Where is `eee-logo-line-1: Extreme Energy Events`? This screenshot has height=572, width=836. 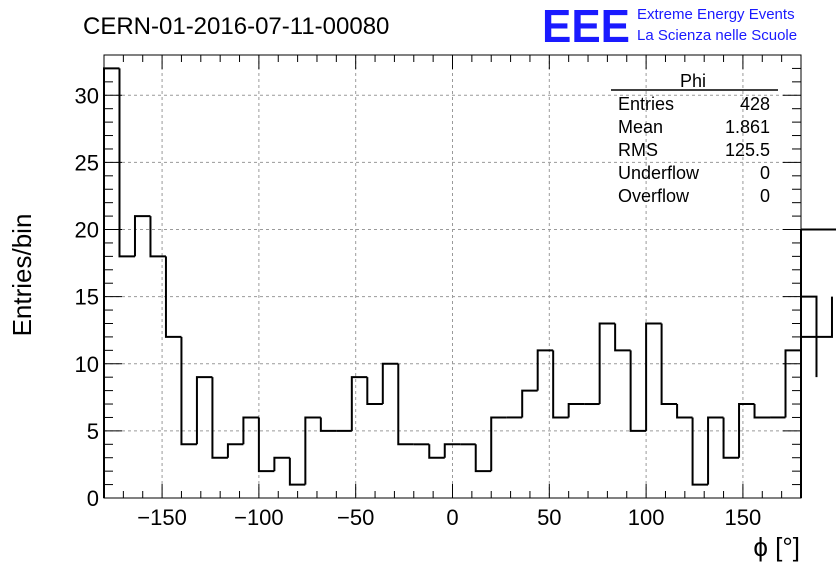 eee-logo-line-1: Extreme Energy Events is located at coordinates (716, 14).